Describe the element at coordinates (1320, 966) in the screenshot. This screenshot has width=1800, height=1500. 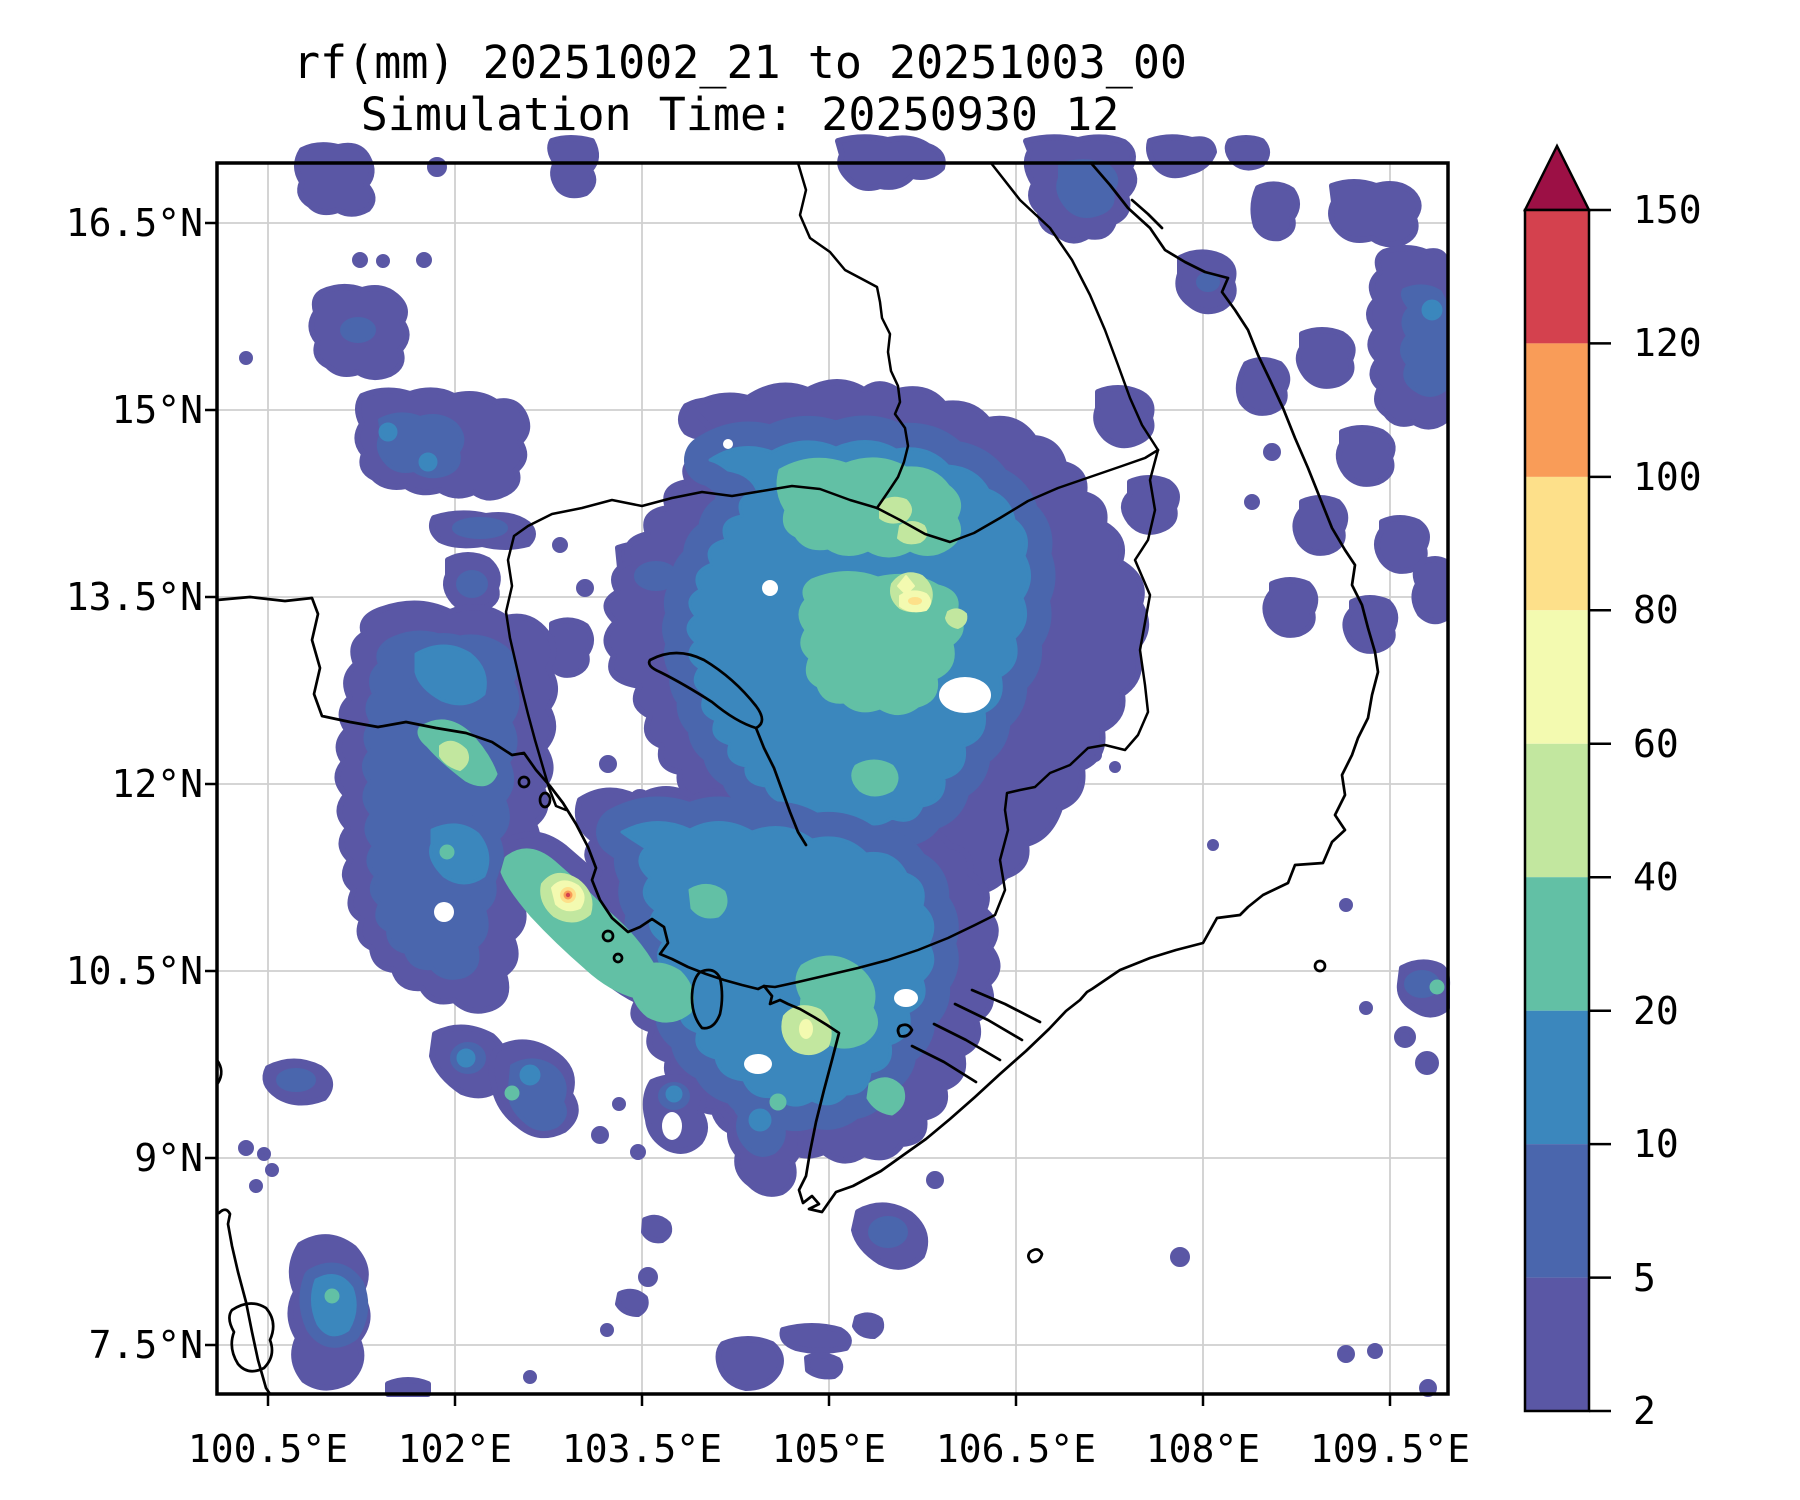
I see `phu-quy-island` at that location.